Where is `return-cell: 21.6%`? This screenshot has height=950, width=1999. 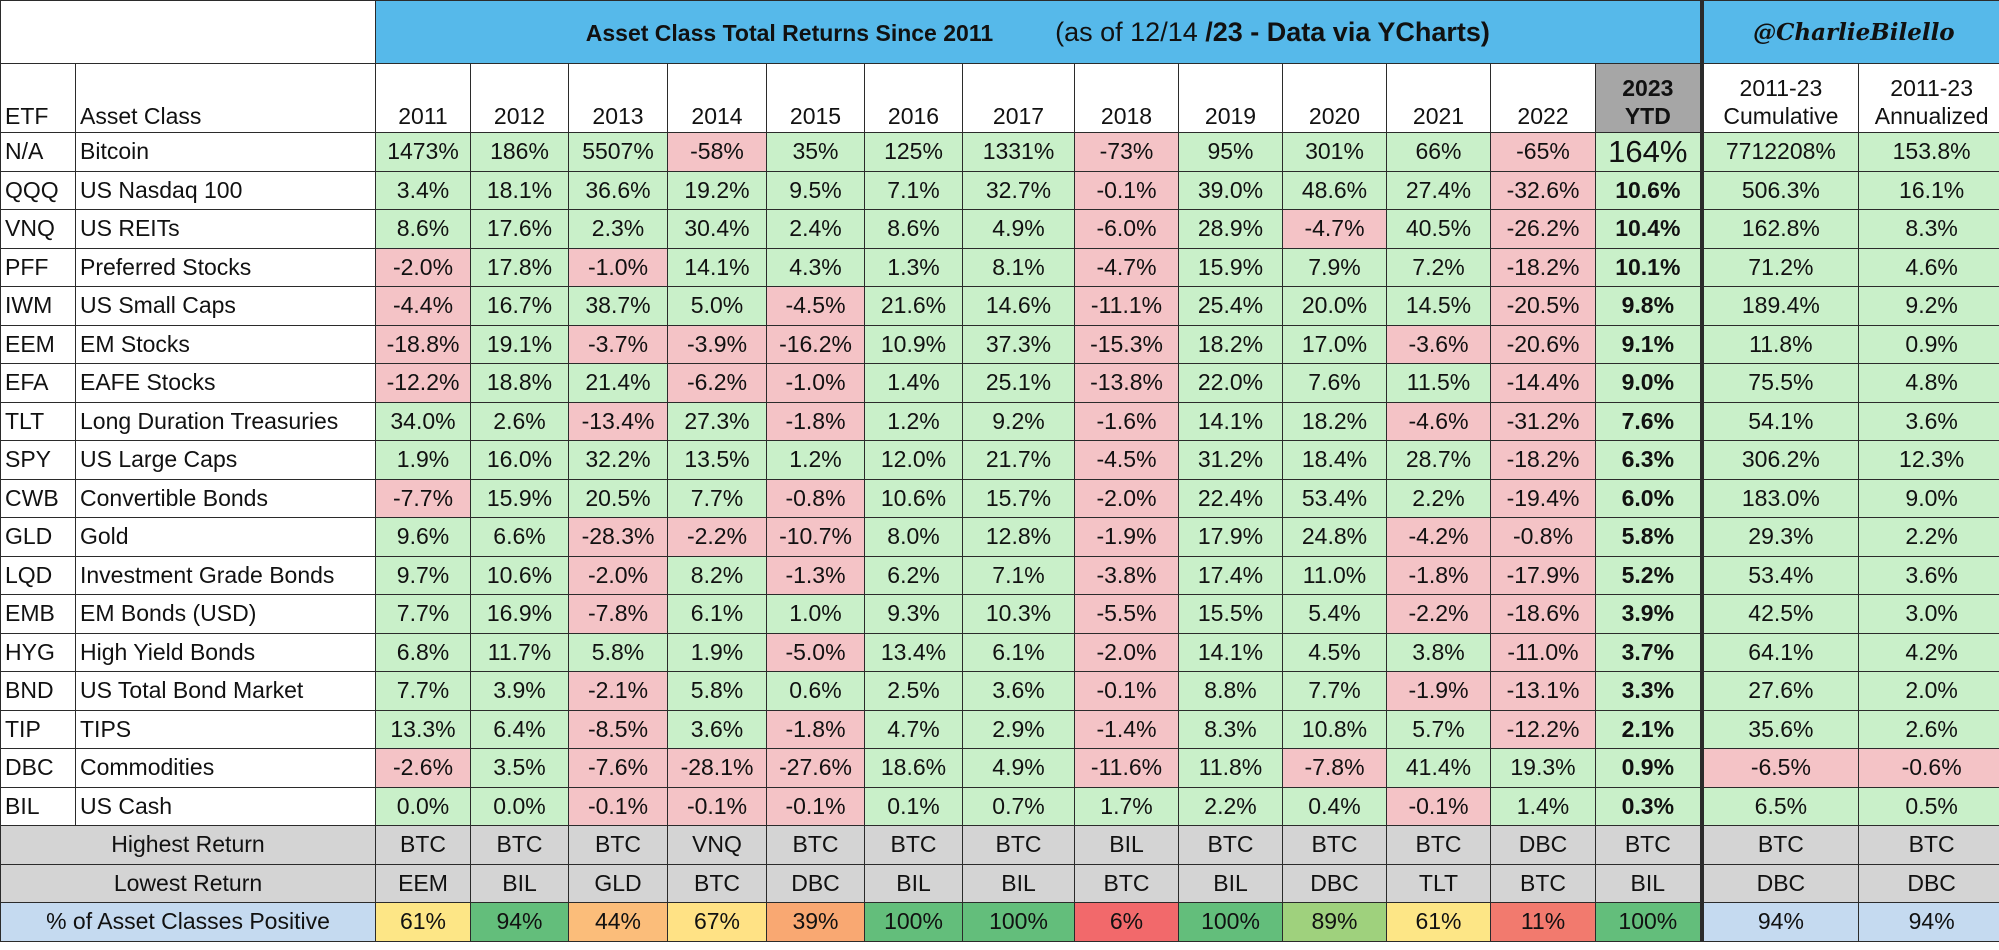
return-cell: 21.6% is located at coordinates (913, 306).